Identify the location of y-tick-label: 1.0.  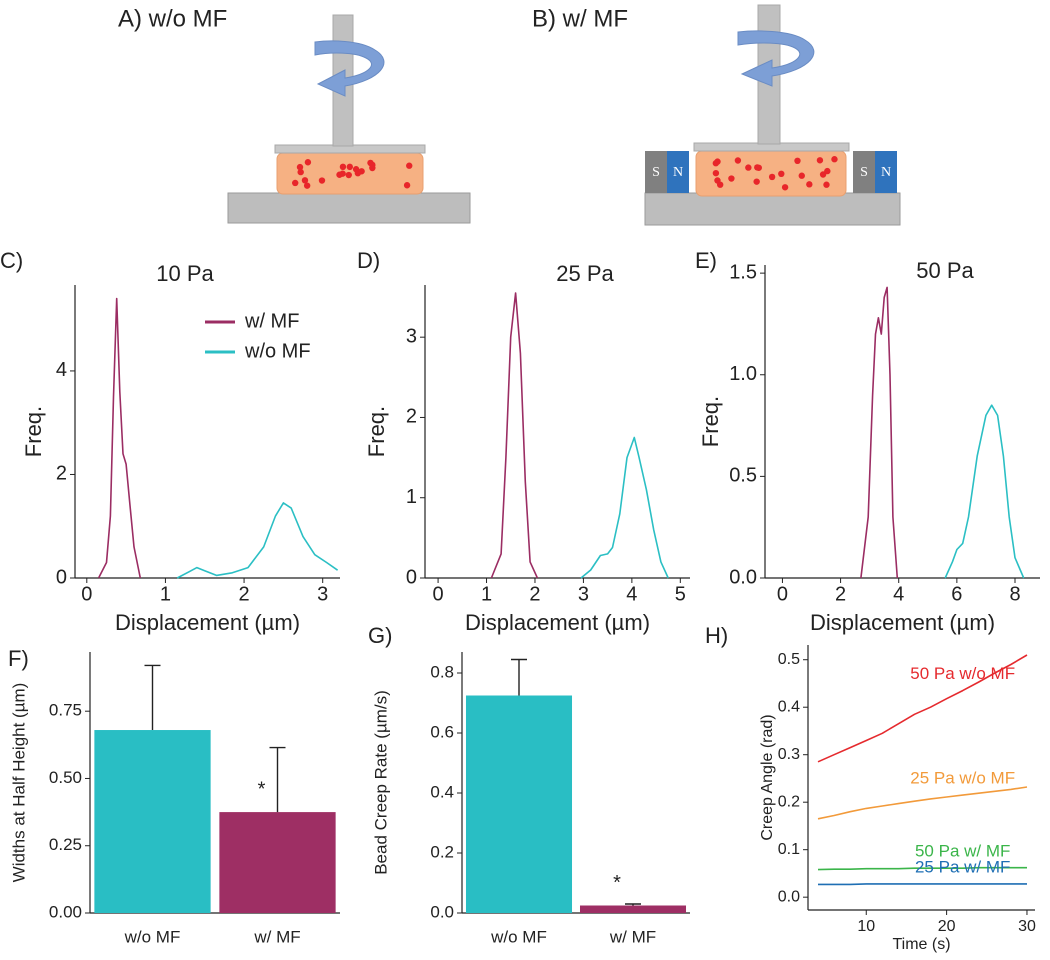
(743, 374).